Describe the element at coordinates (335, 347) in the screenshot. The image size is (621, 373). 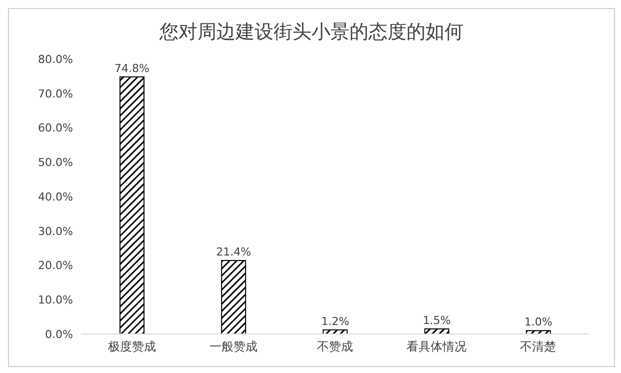
I see `x-tick-label: 不赞成` at that location.